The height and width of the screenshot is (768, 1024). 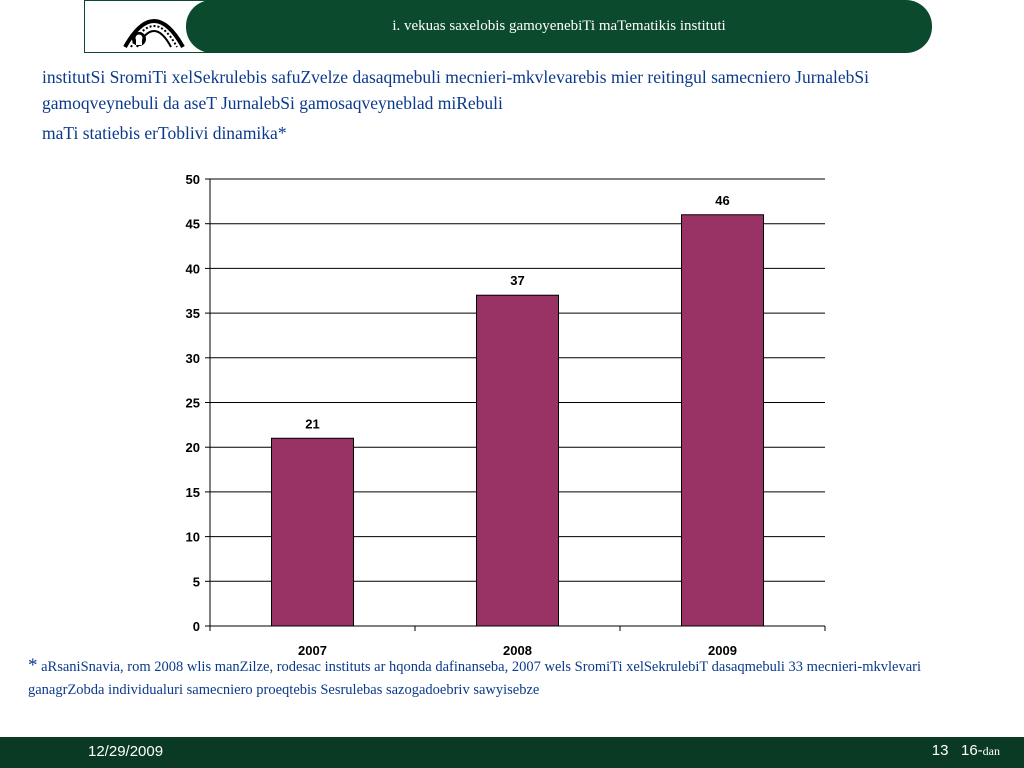 What do you see at coordinates (193, 492) in the screenshot?
I see `y-tick-label: 15` at bounding box center [193, 492].